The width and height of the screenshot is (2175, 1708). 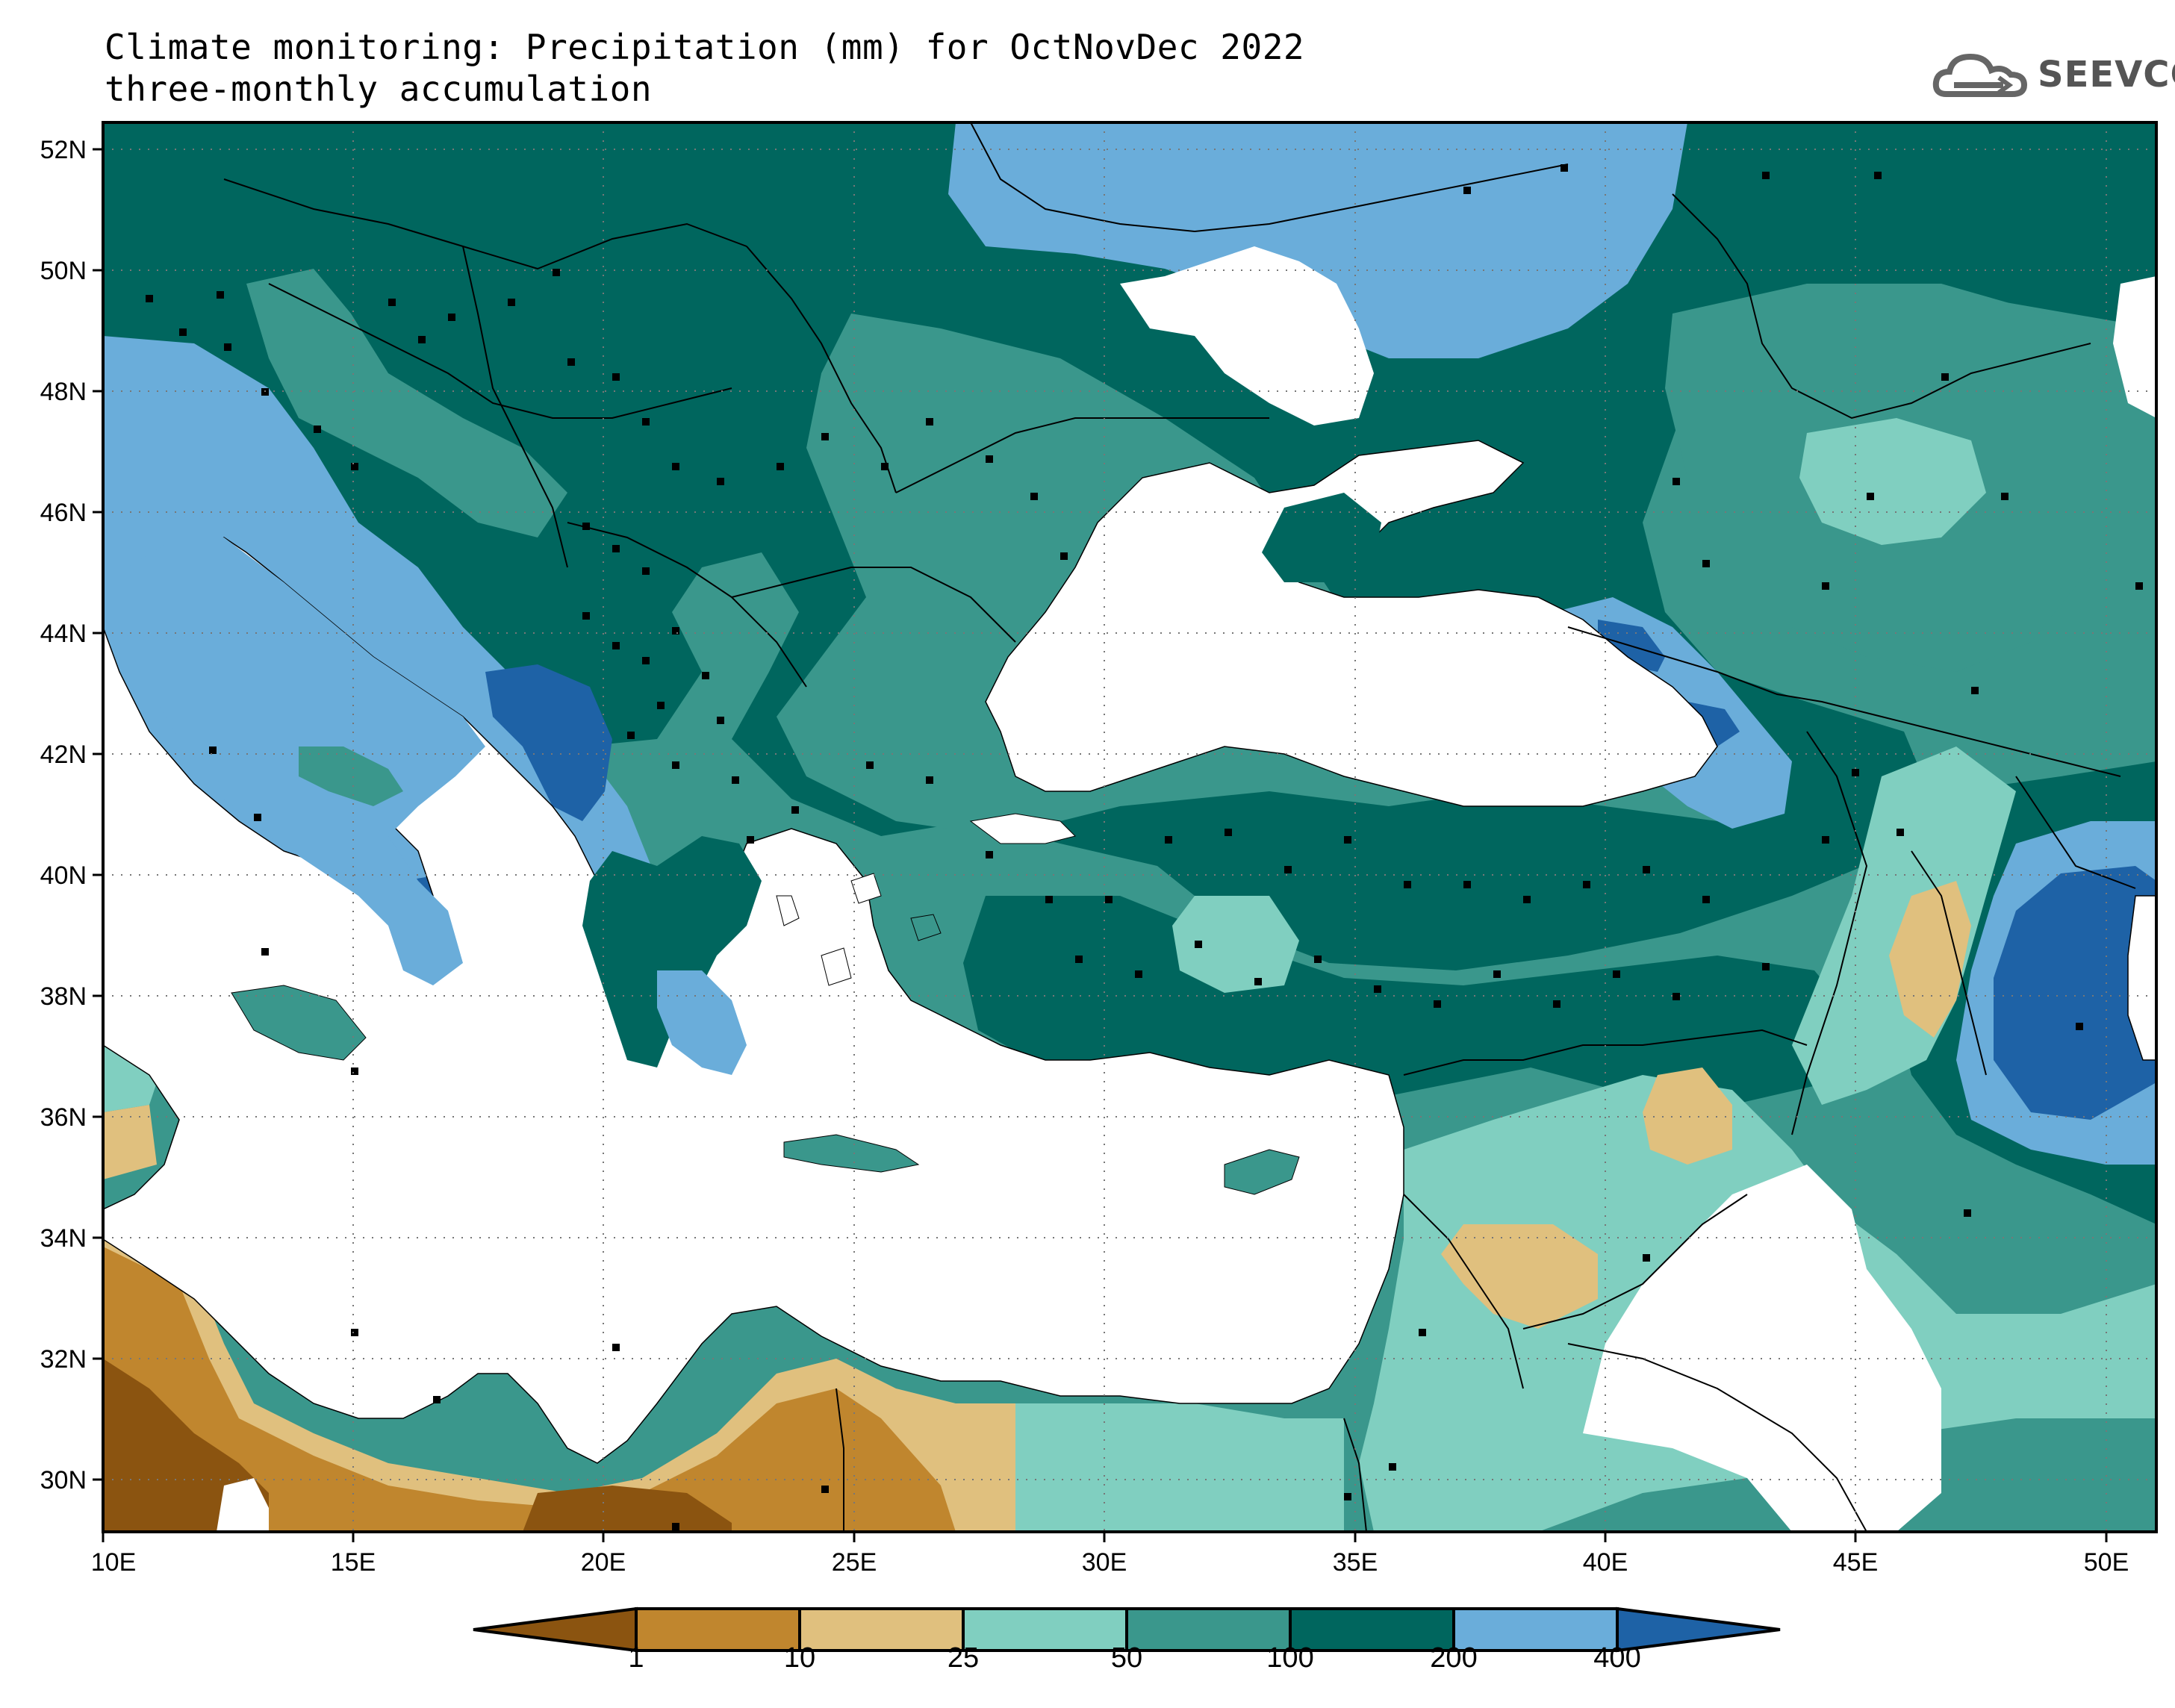 I want to click on lat-label: 40N, so click(x=63, y=875).